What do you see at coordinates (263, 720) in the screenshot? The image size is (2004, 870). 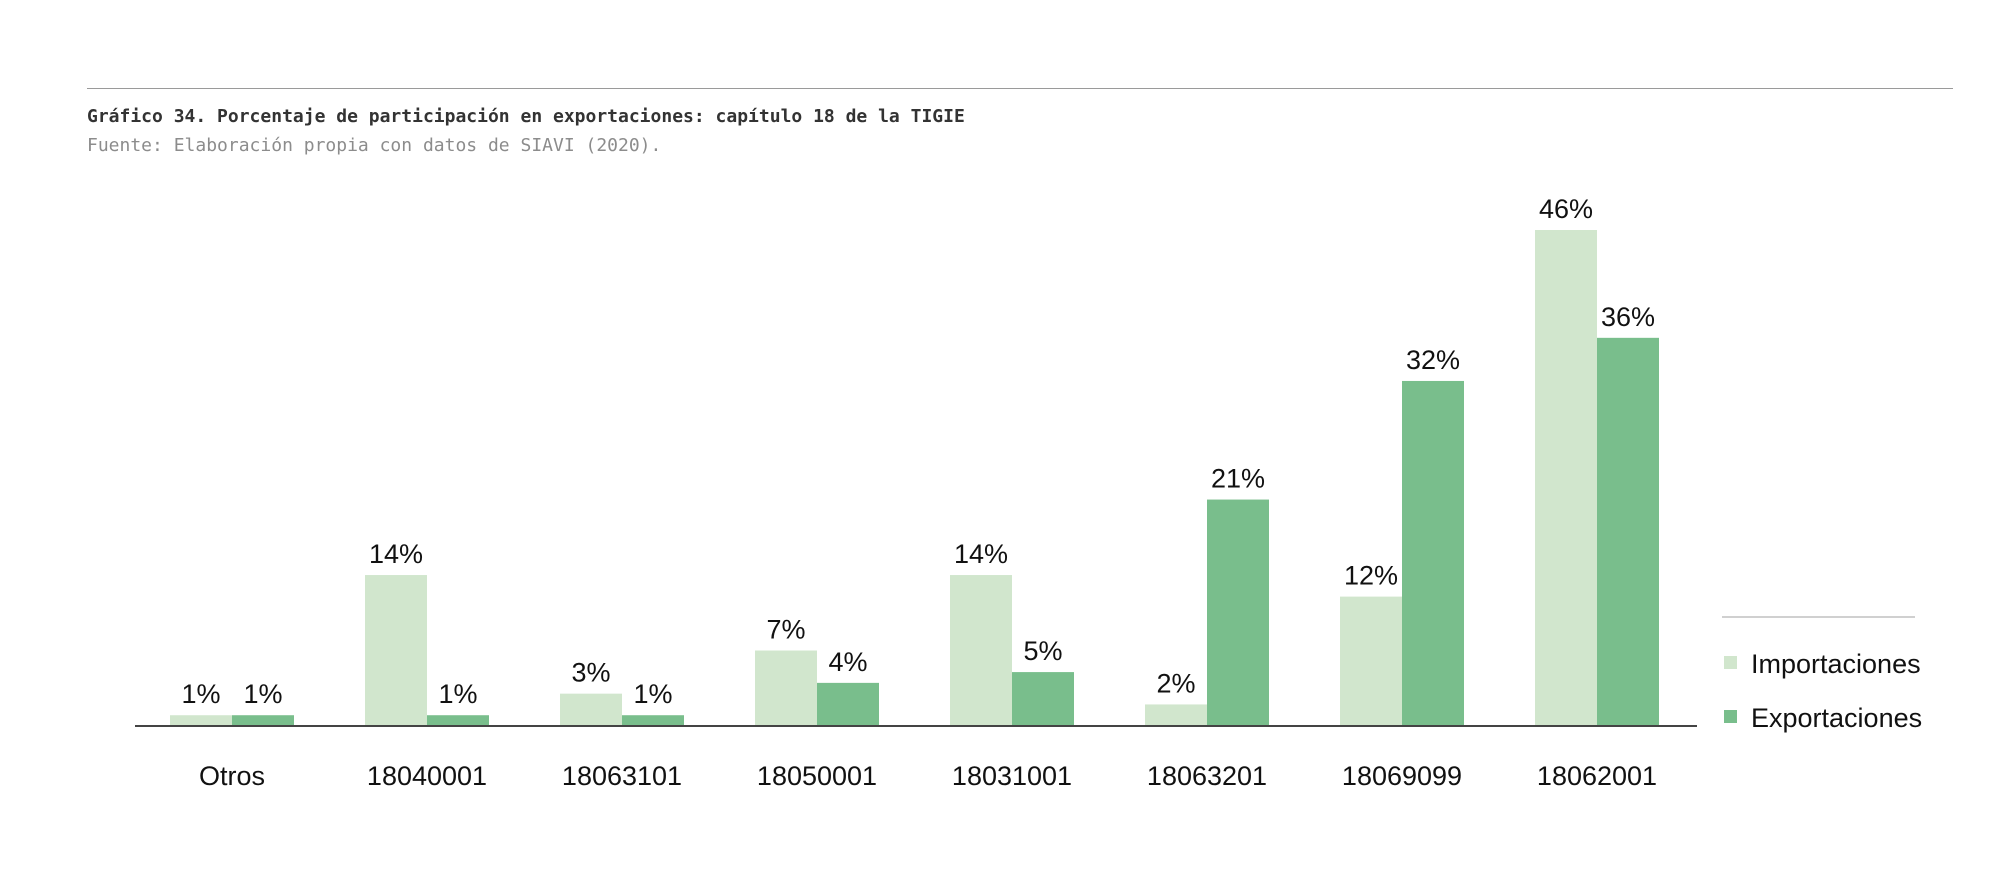 I see `bar-exportaciones-Otros` at bounding box center [263, 720].